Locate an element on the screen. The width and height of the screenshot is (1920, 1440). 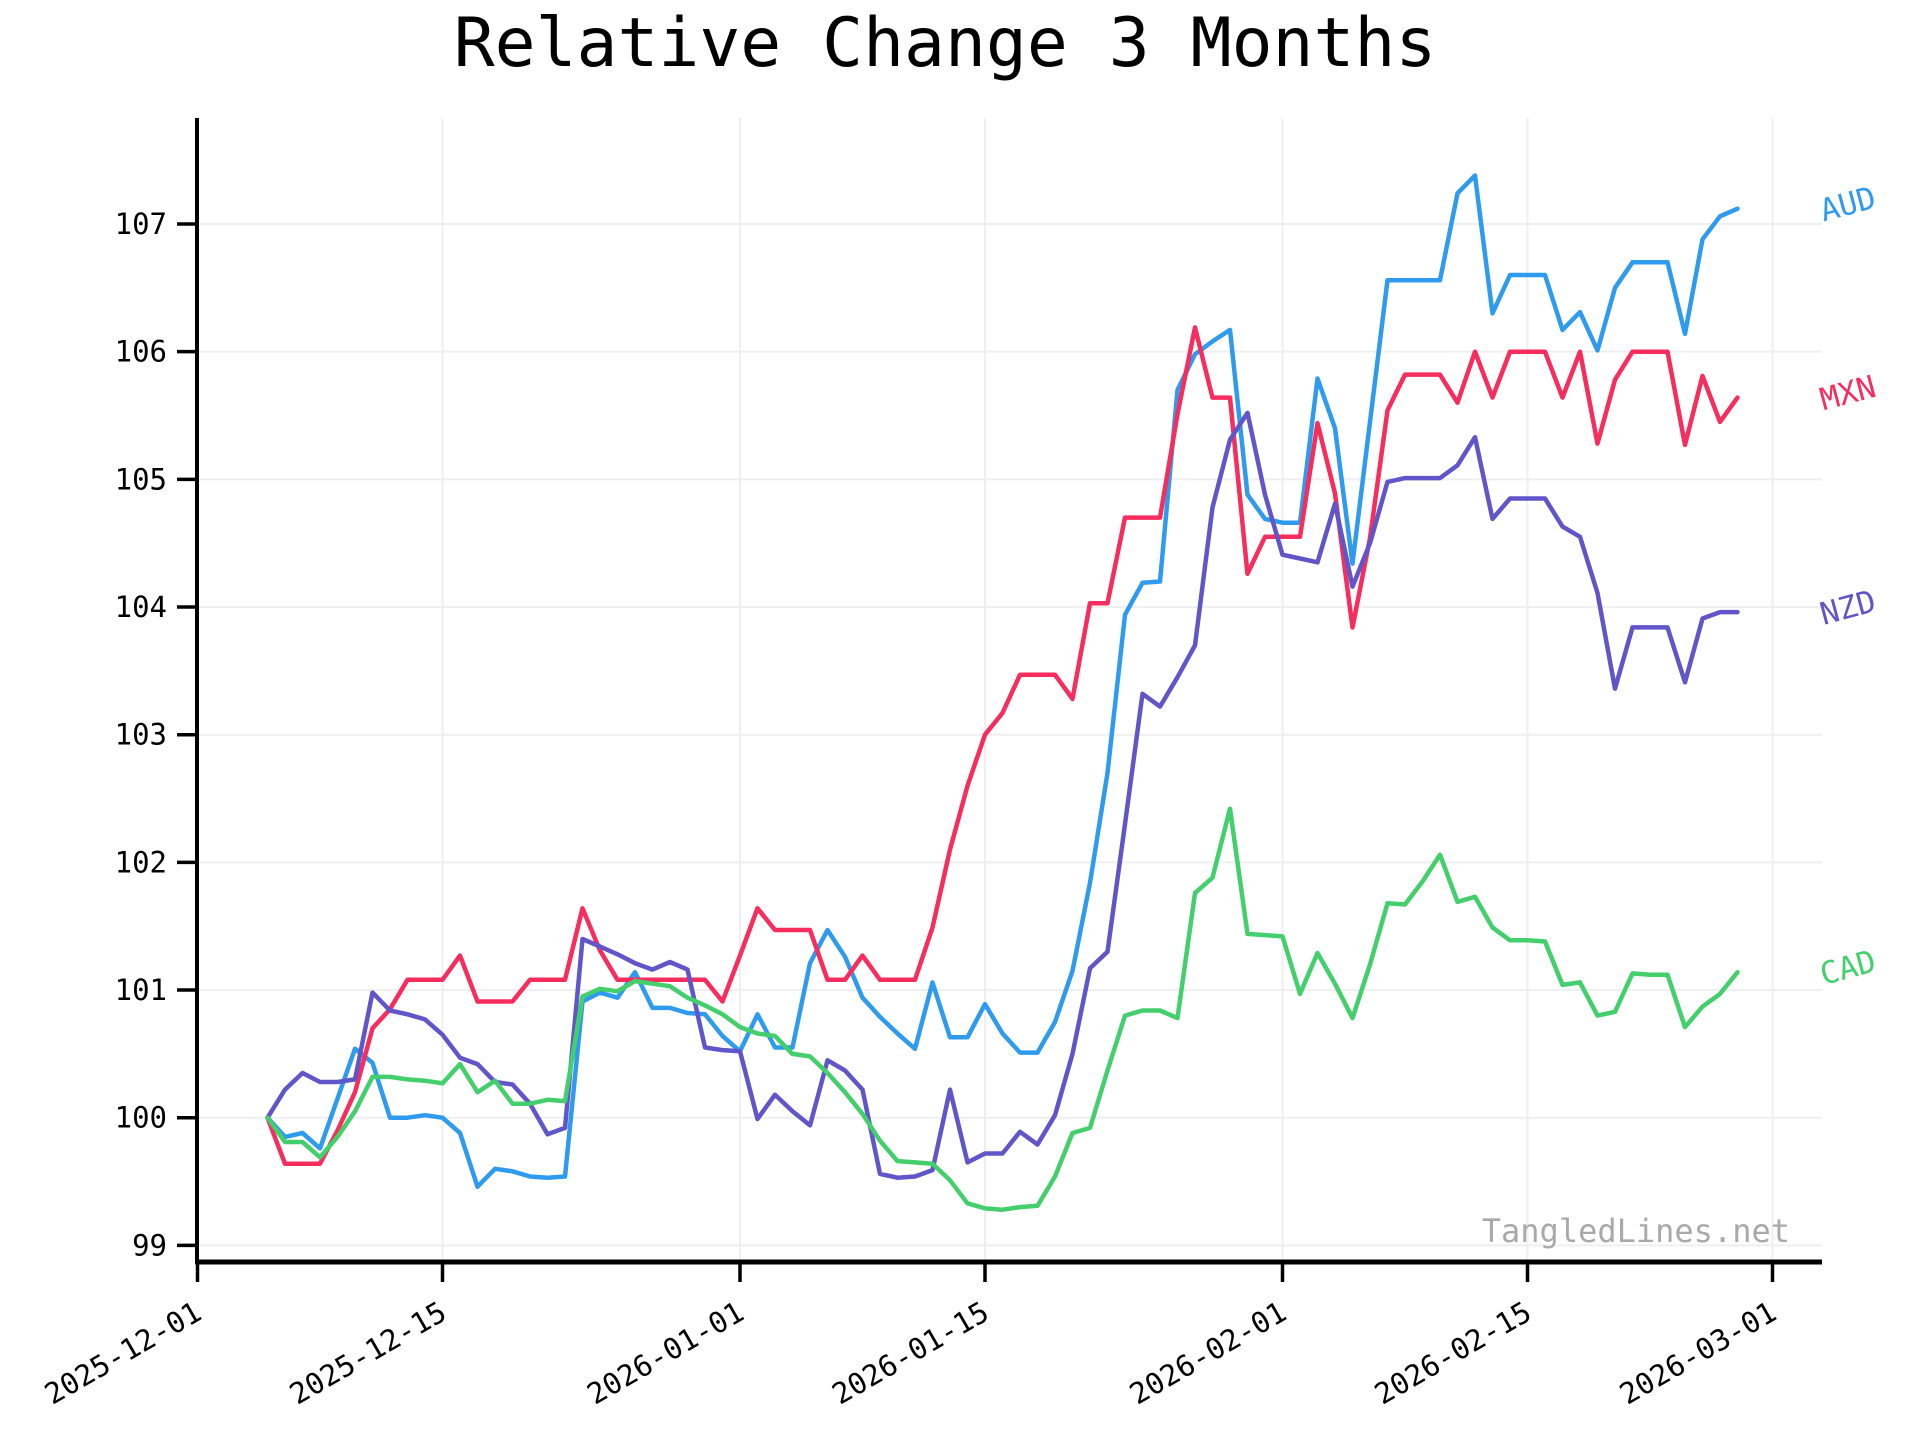
y-tick-label: 106 is located at coordinates (141, 352).